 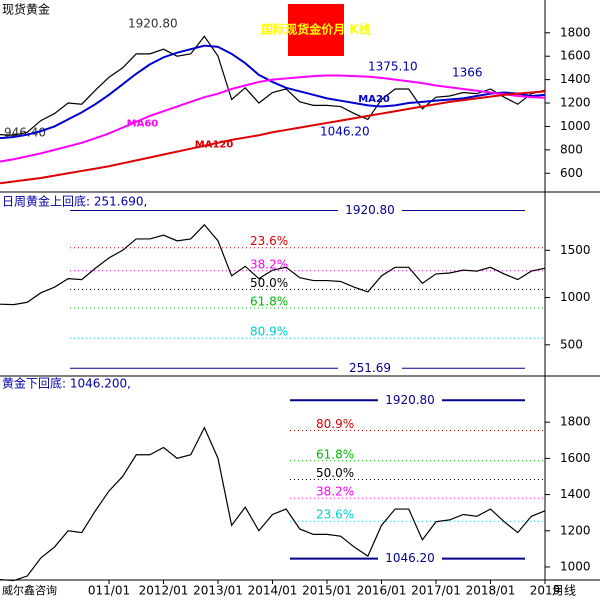 I want to click on x-tick-label: 2016/01, so click(x=382, y=591).